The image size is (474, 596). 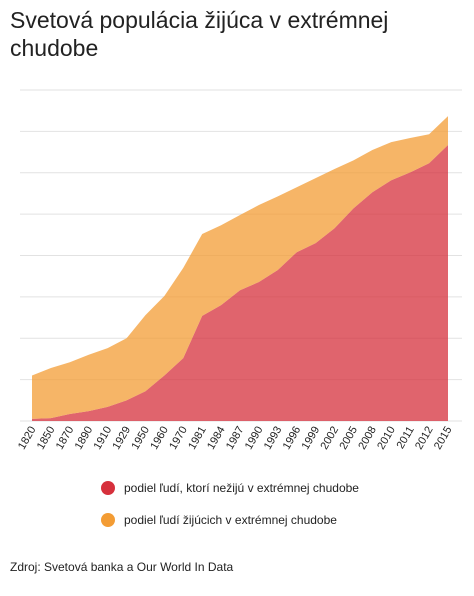 I want to click on x-tick-label: 1999, so click(x=311, y=438).